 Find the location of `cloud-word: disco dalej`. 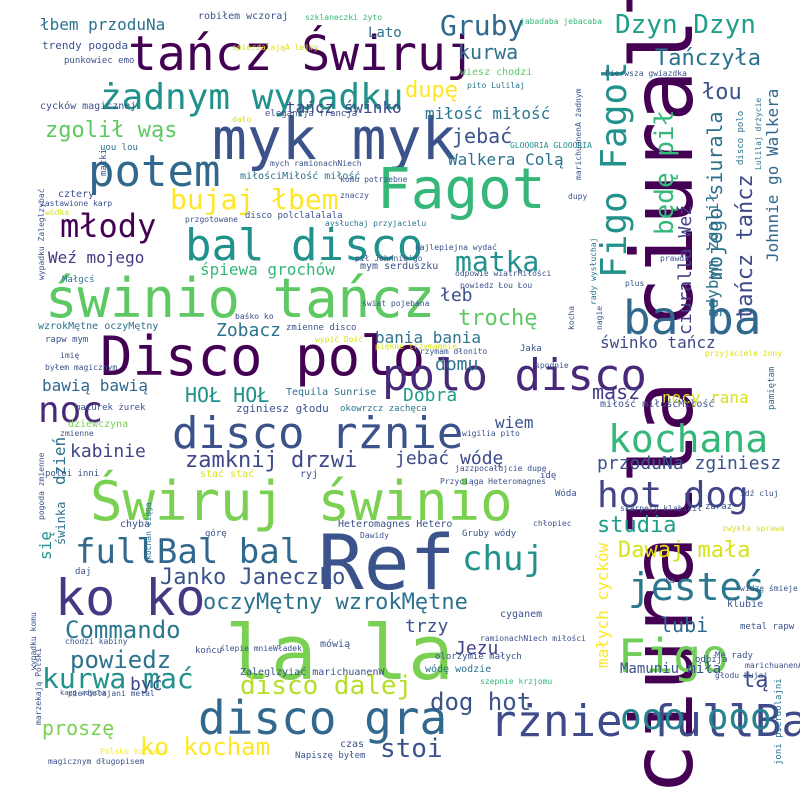

cloud-word: disco dalej is located at coordinates (326, 686).